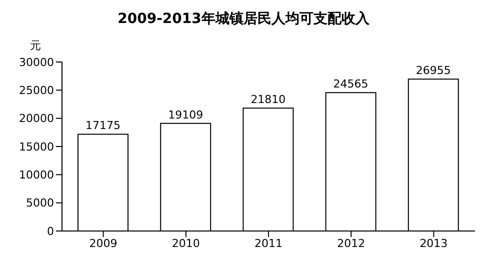  What do you see at coordinates (36, 175) in the screenshot?
I see `y-tick-label: 10000` at bounding box center [36, 175].